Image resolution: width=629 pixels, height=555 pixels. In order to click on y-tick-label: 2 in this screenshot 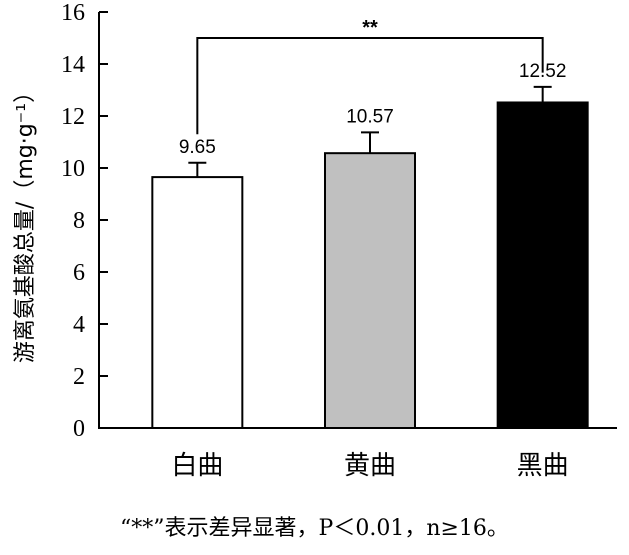, I will do `click(79, 377)`.